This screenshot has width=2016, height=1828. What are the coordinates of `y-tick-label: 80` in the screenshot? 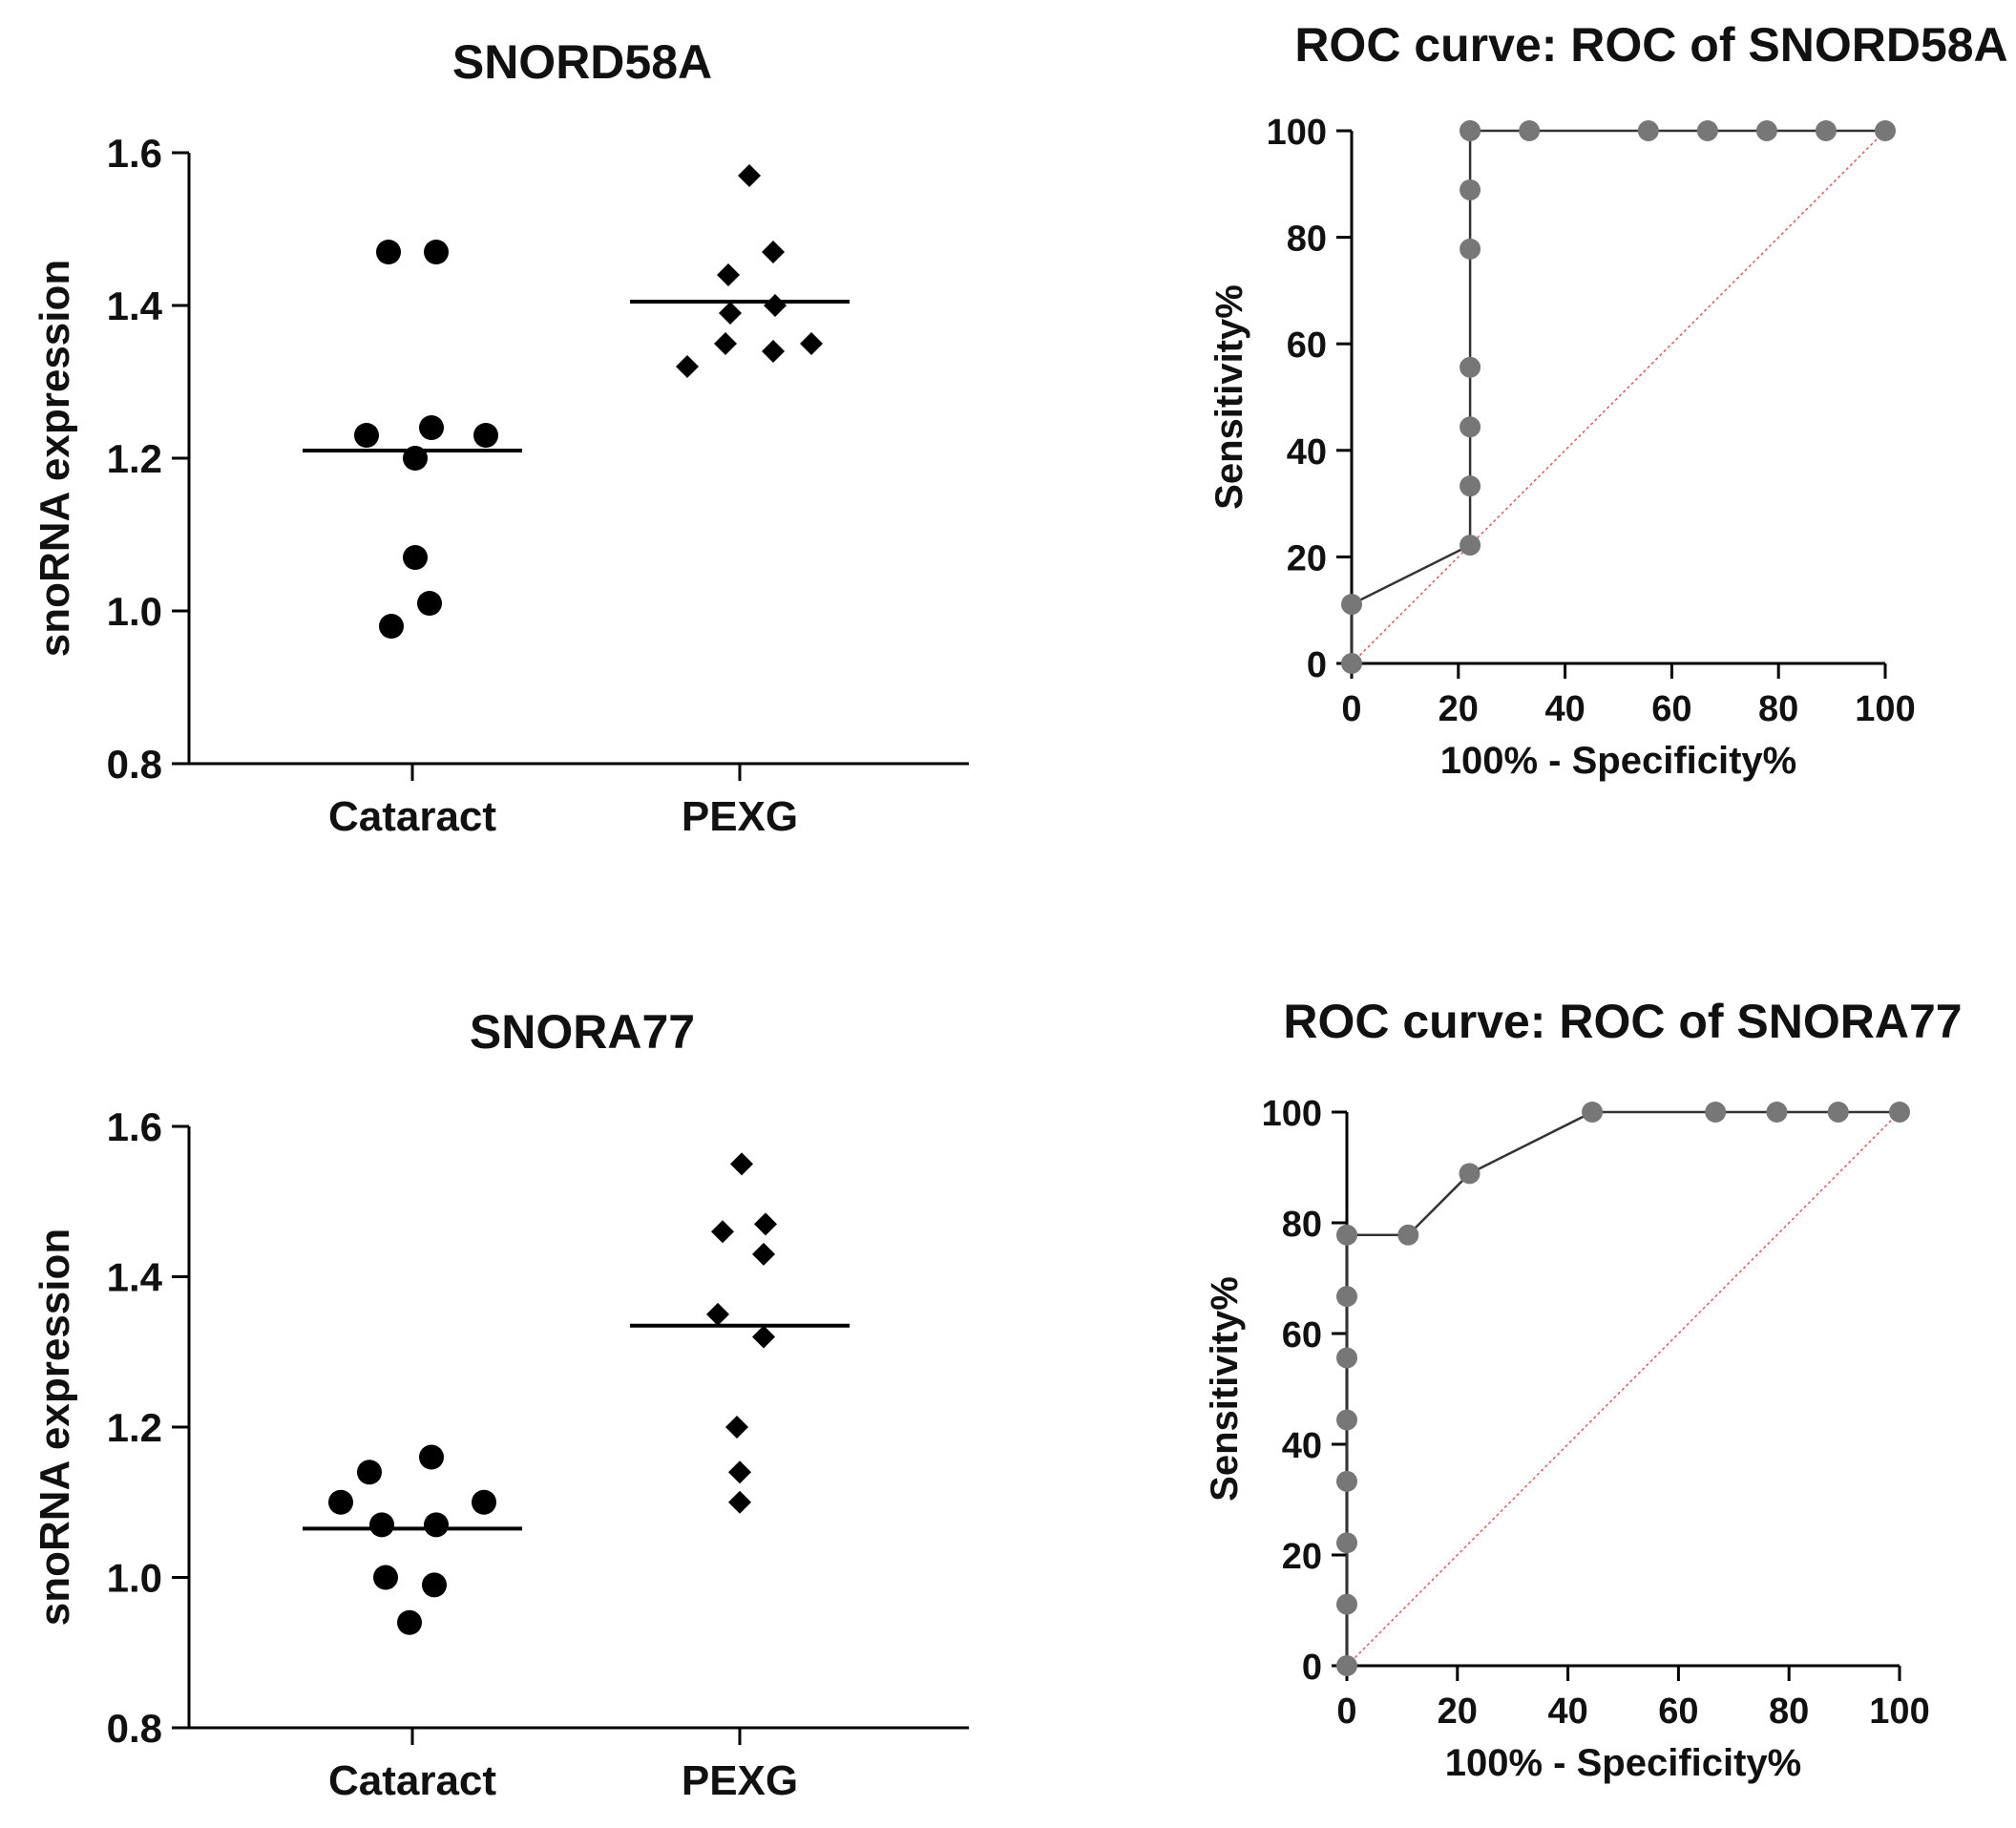 It's located at (1307, 240).